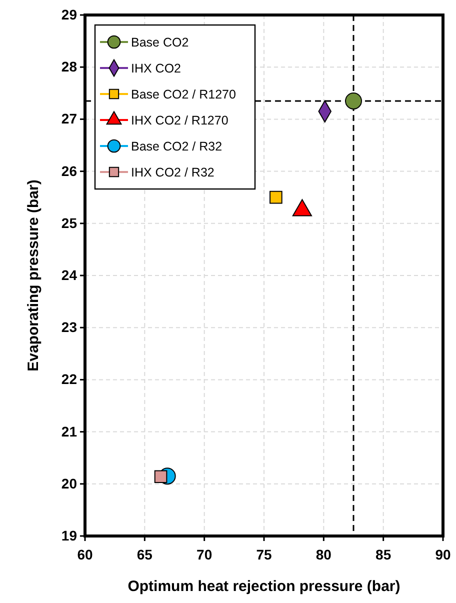 This screenshot has width=456, height=603. Describe the element at coordinates (324, 554) in the screenshot. I see `x-tick-label: 80` at that location.